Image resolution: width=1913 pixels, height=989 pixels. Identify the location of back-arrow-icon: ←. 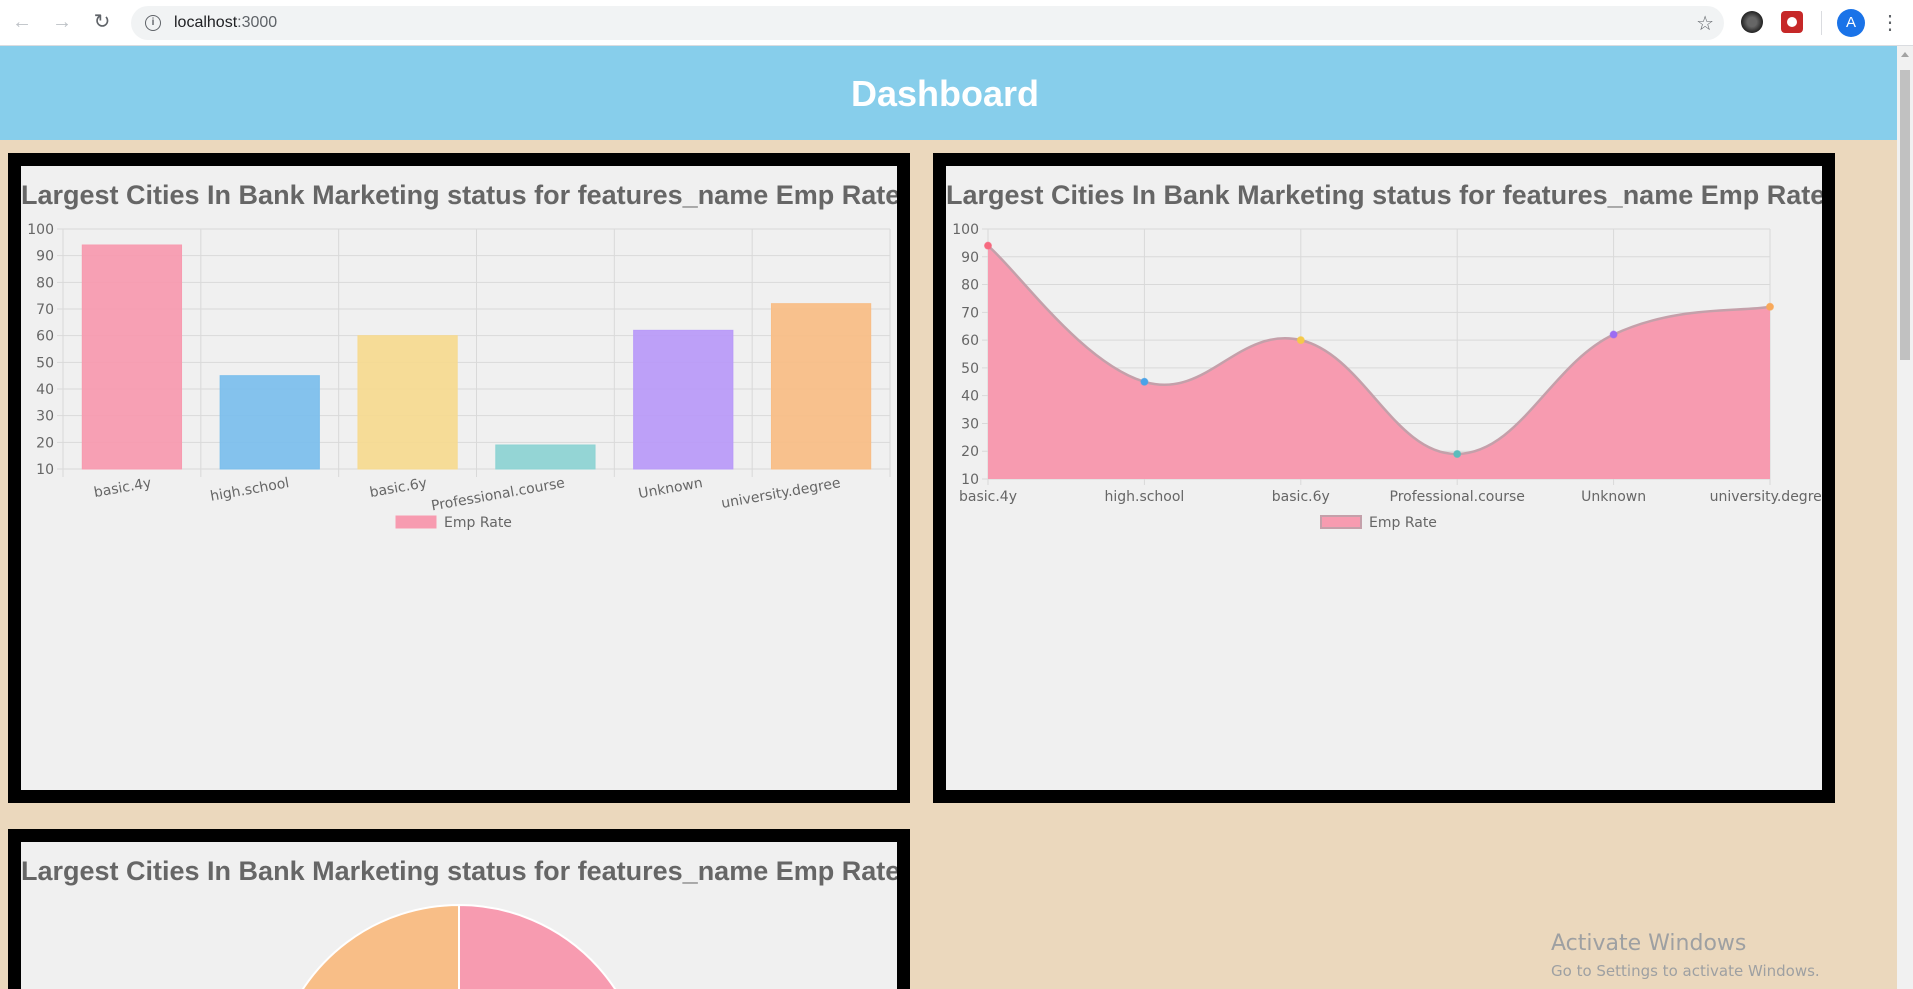
(22, 22).